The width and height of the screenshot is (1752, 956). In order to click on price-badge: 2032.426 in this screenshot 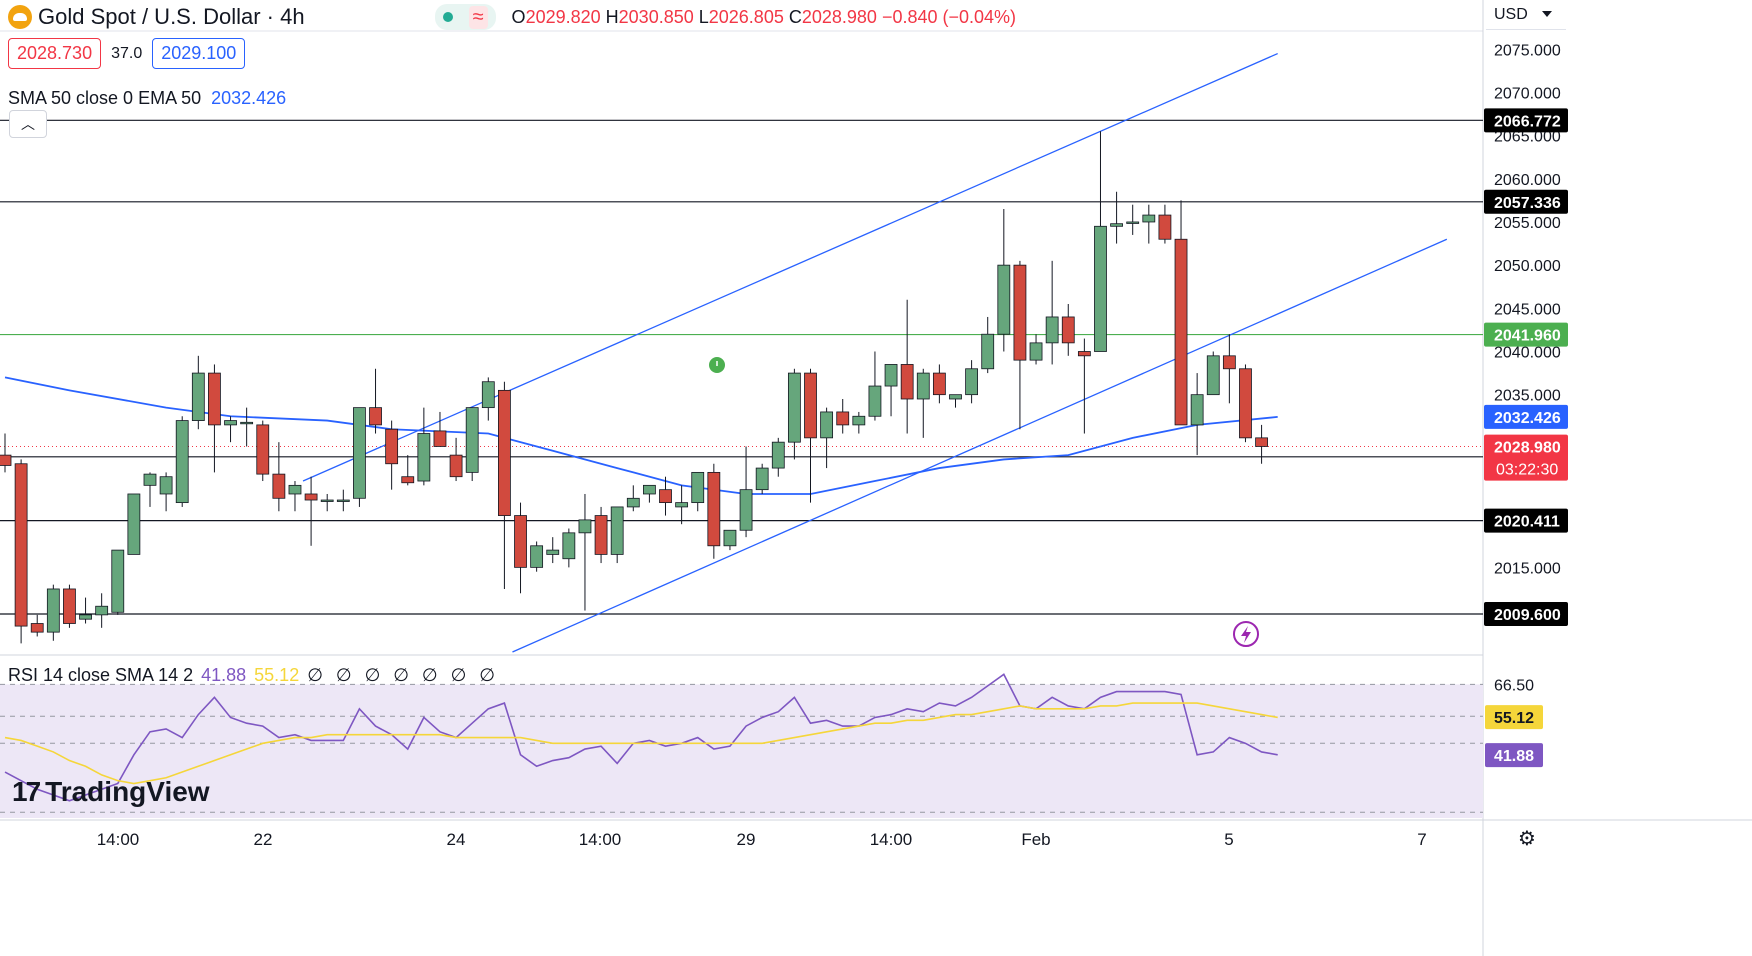, I will do `click(1526, 416)`.